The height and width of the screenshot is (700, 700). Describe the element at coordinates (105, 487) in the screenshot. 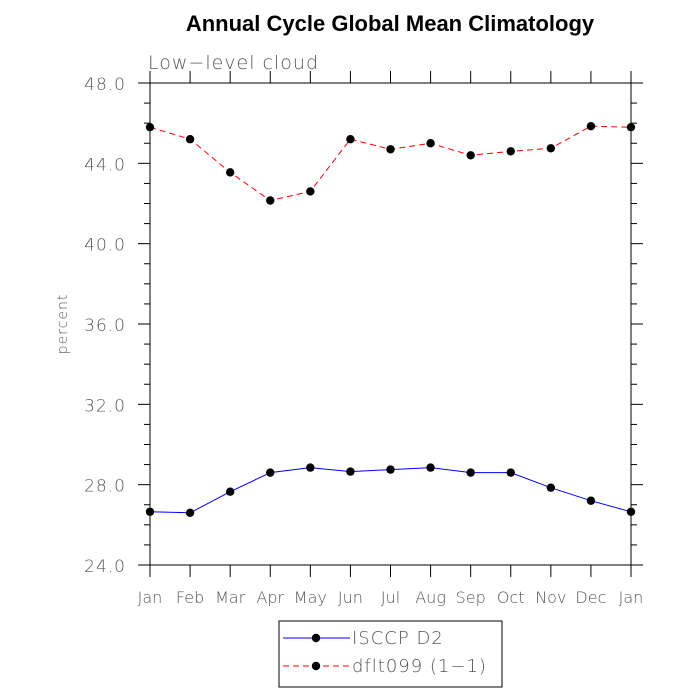

I see `y-tick-label: 28.0` at that location.